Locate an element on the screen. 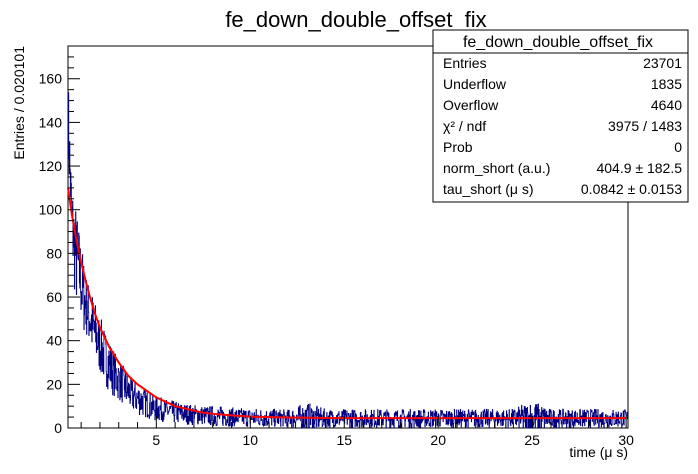 The width and height of the screenshot is (698, 474). stats-box-title: fe_down_double_offset_fix is located at coordinates (558, 42).